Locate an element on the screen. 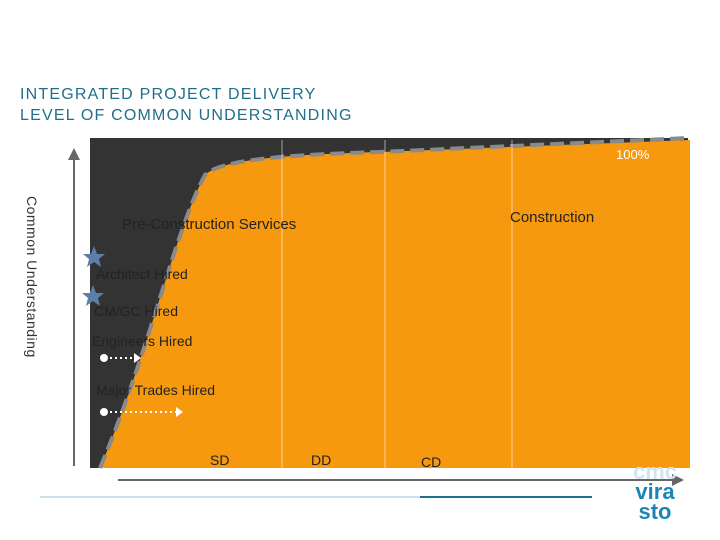 This screenshot has height=540, width=720. company-logo: cmc vira sto is located at coordinates (655, 491).